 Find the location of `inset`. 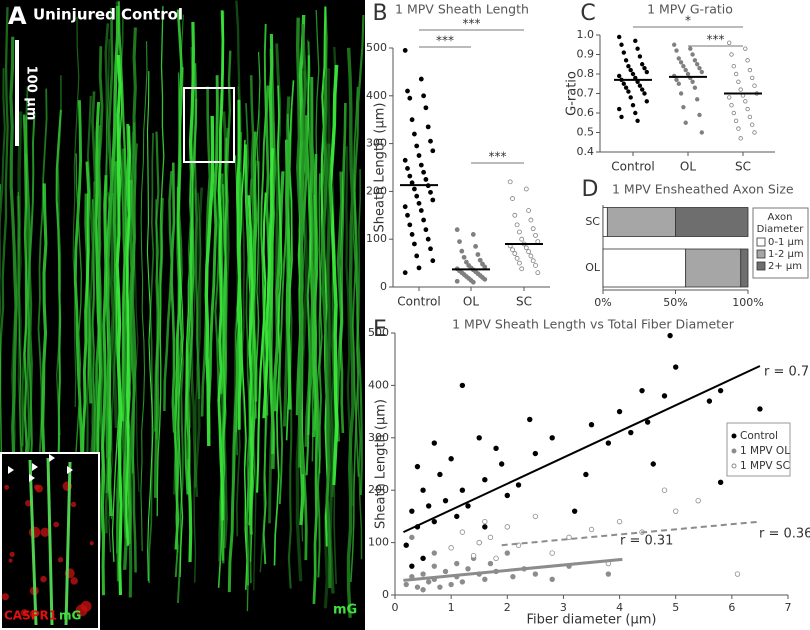

inset is located at coordinates (50, 541).